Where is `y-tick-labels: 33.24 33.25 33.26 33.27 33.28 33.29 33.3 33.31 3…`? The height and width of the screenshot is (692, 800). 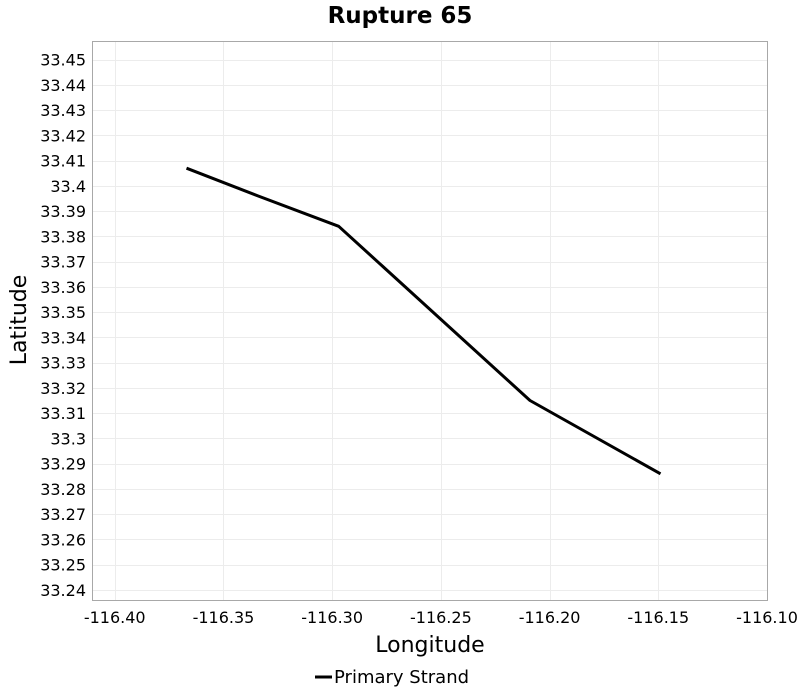
y-tick-labels: 33.24 33.25 33.26 33.27 33.28 33.29 33.3 33.31 3… is located at coordinates (63, 325).